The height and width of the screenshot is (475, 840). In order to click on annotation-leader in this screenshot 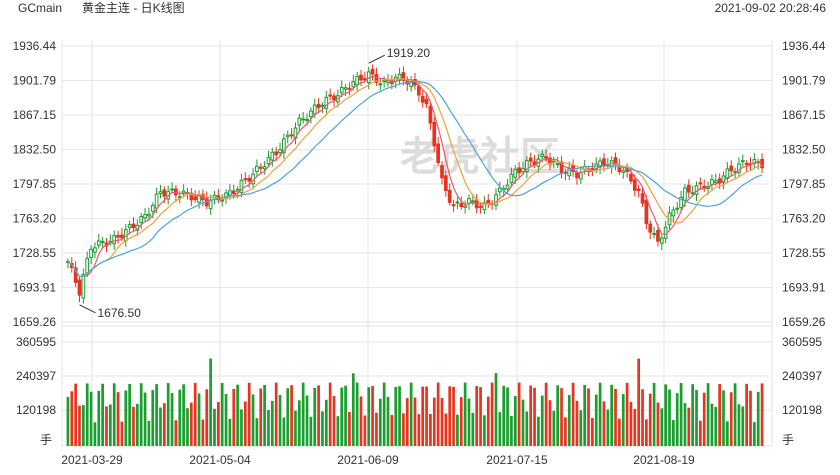, I will do `click(87, 309)`.